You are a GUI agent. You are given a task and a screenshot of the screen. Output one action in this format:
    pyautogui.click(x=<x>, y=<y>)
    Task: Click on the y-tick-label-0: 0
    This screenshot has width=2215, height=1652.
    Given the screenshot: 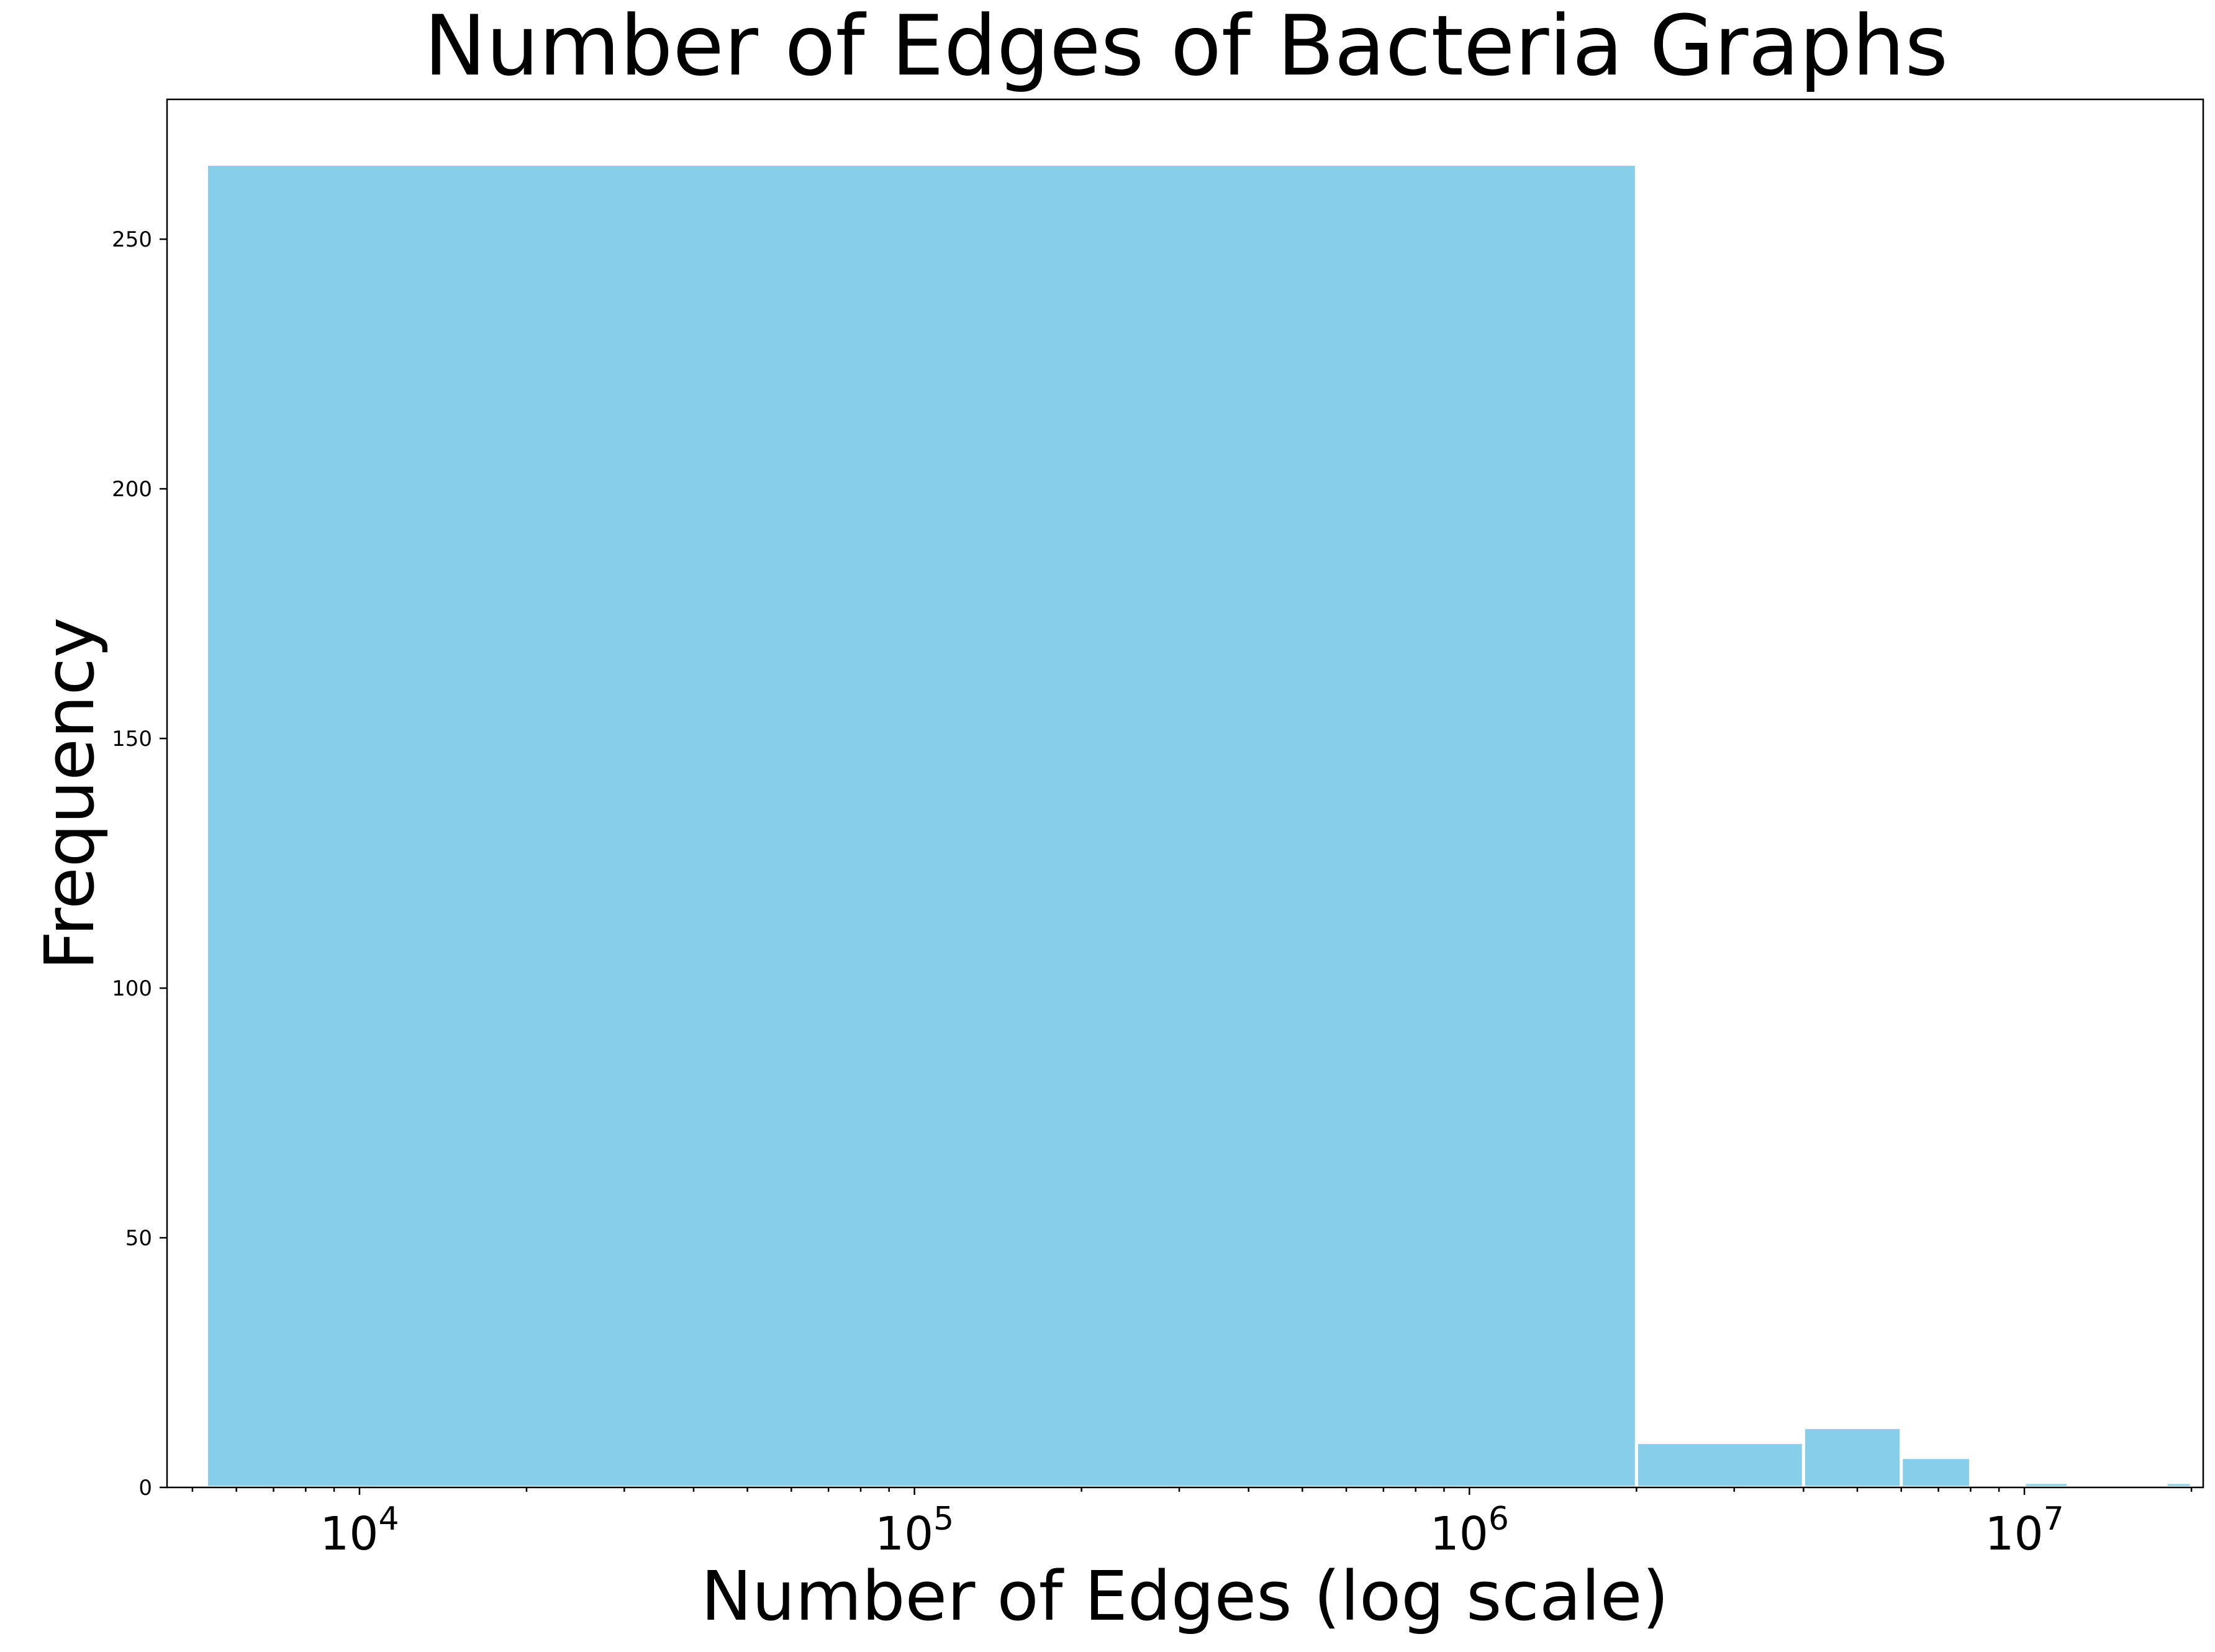 What is the action you would take?
    pyautogui.click(x=145, y=1488)
    